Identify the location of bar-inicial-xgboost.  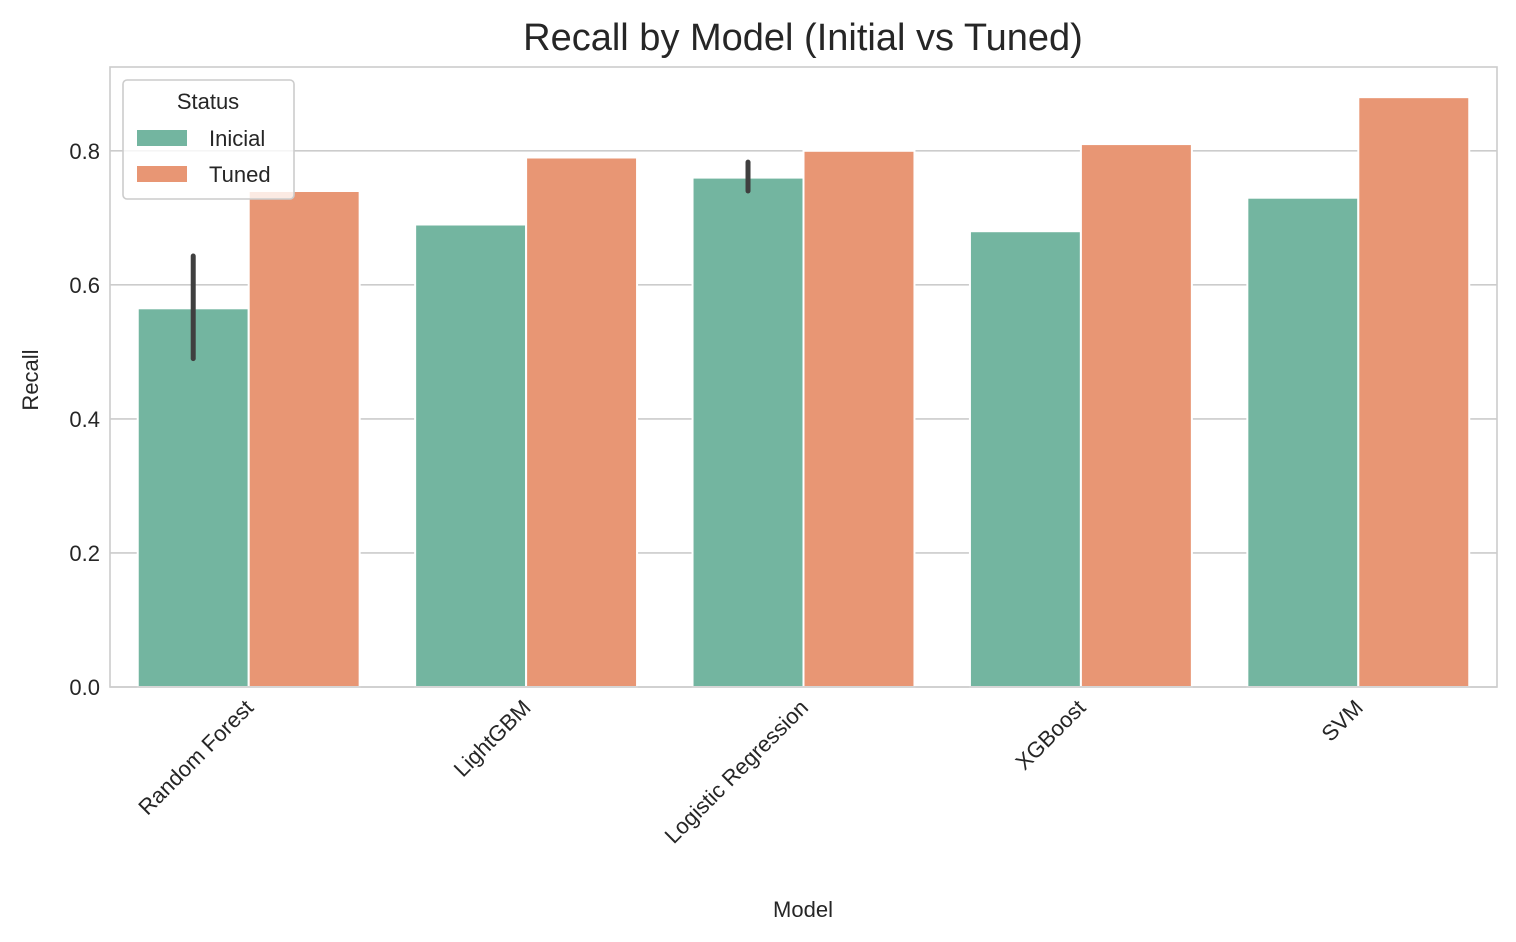
(1025, 459).